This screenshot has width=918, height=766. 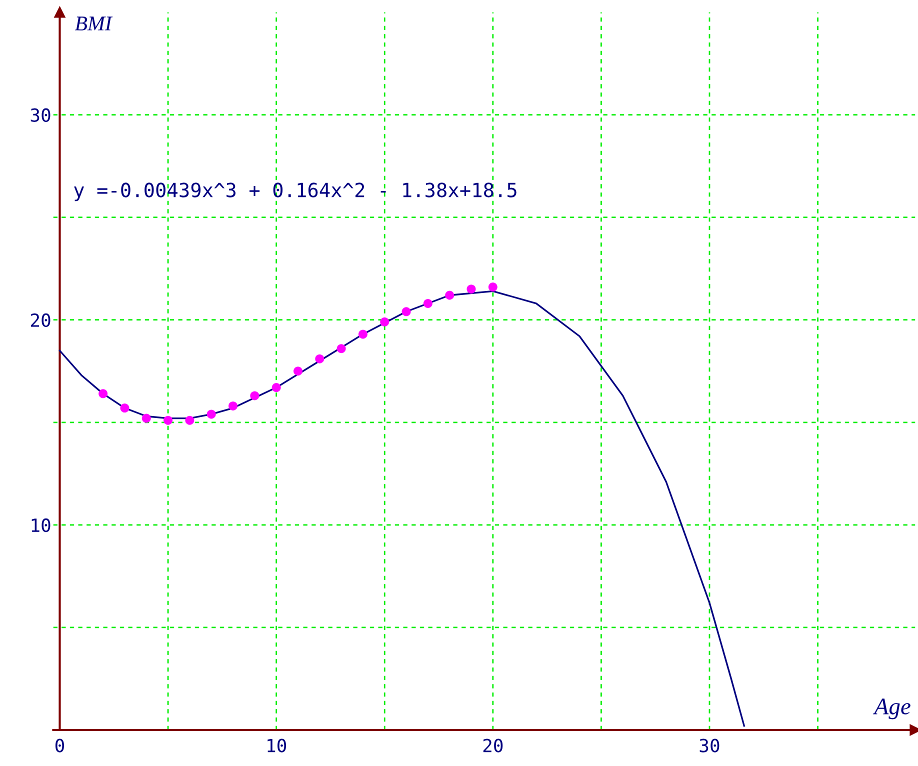 I want to click on y-tick-label: 10, so click(x=41, y=525).